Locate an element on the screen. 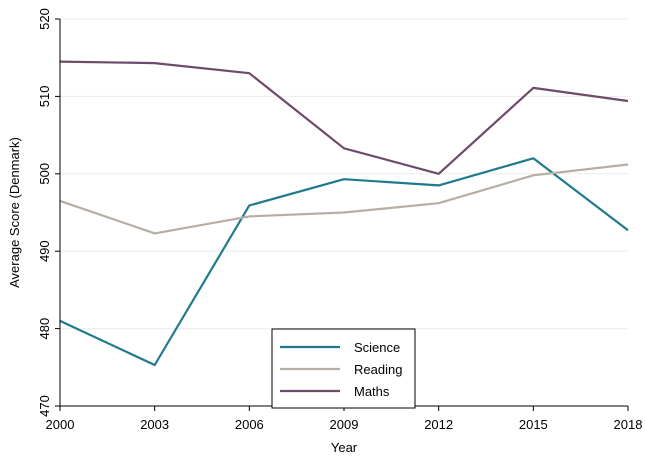 The width and height of the screenshot is (645, 462). legend-label-science: Science is located at coordinates (377, 347).